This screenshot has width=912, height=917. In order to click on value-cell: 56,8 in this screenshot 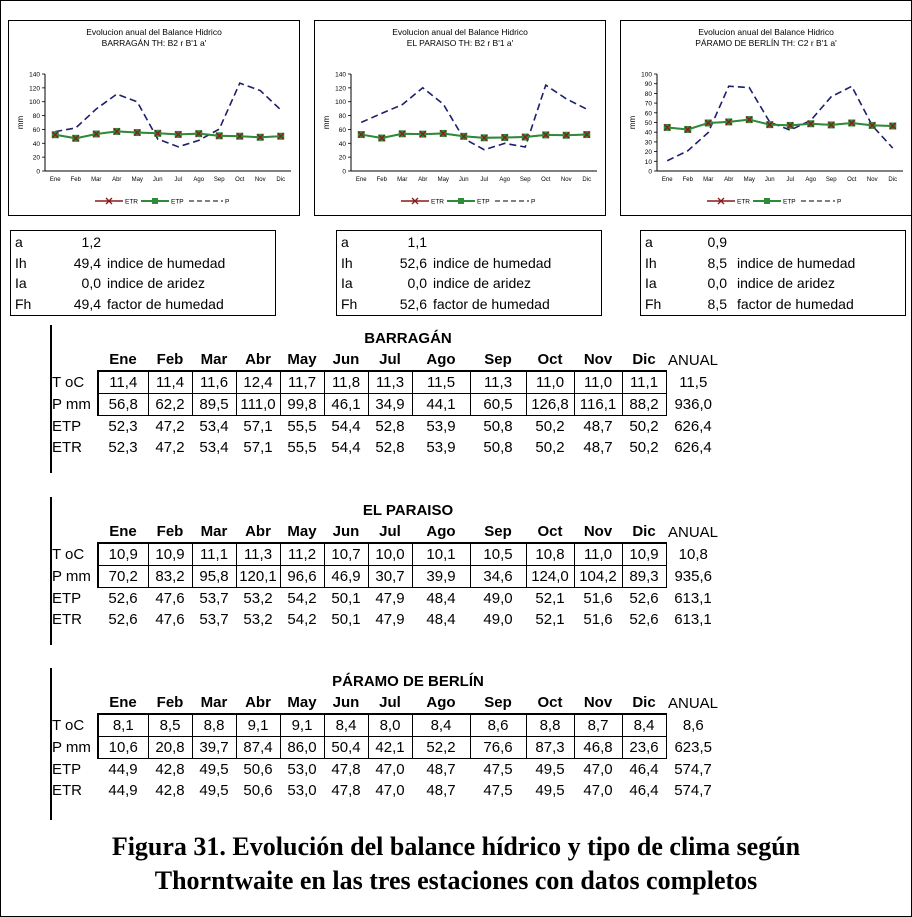, I will do `click(123, 404)`.